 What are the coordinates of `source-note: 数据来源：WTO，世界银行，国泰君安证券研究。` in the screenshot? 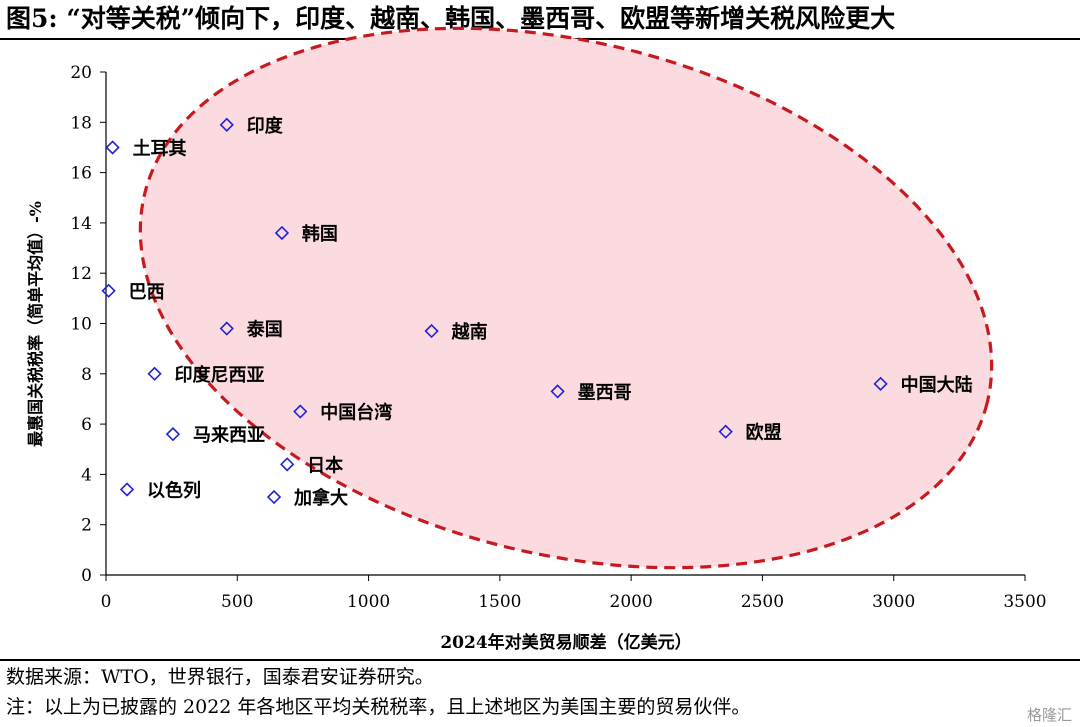 It's located at (220, 677).